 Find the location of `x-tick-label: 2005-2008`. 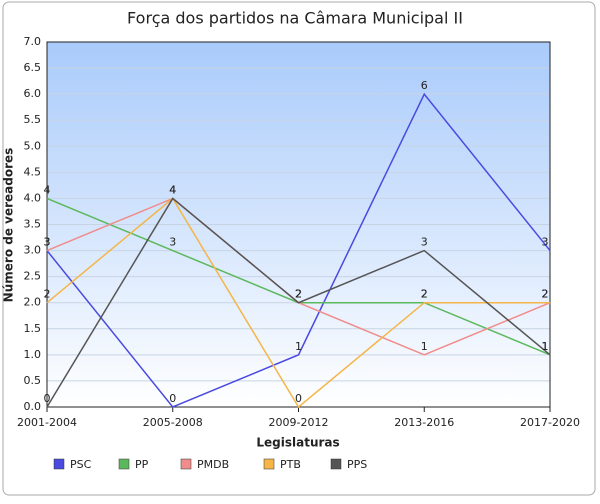

x-tick-label: 2005-2008 is located at coordinates (173, 422).